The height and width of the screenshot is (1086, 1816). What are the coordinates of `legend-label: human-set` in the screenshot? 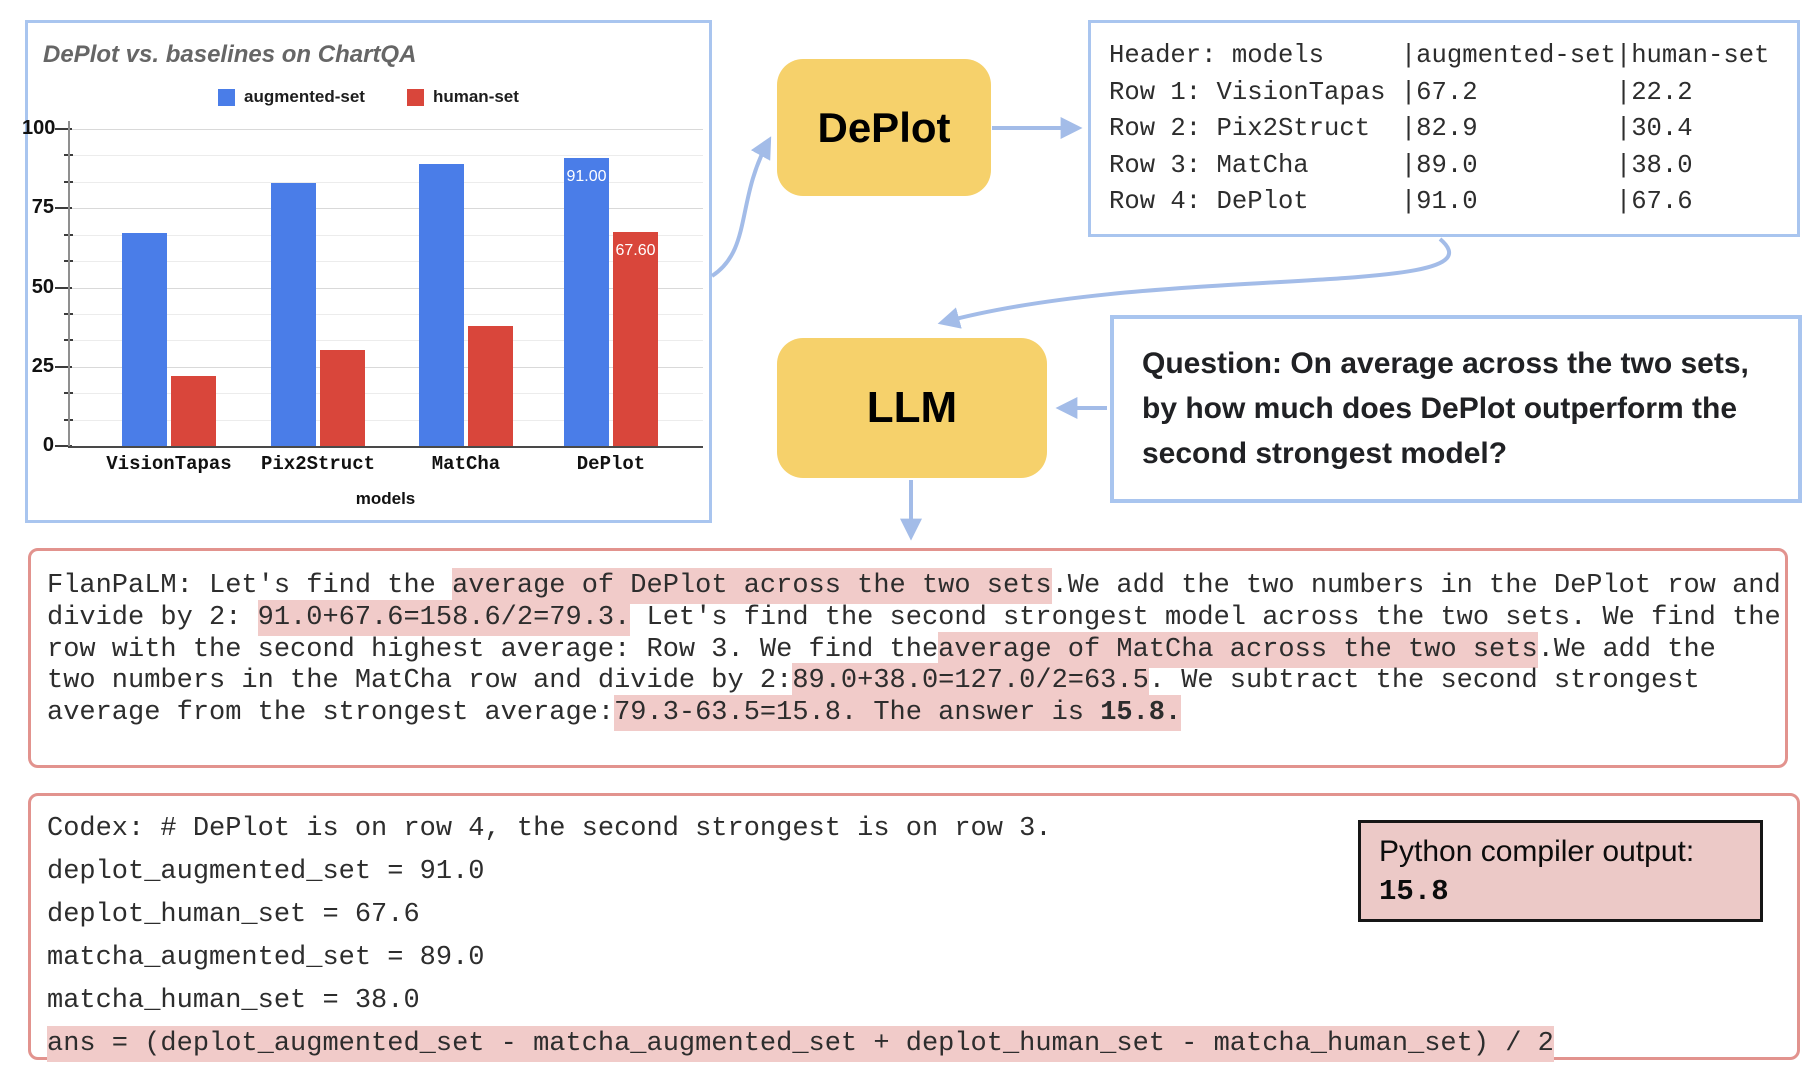 It's located at (475, 96).